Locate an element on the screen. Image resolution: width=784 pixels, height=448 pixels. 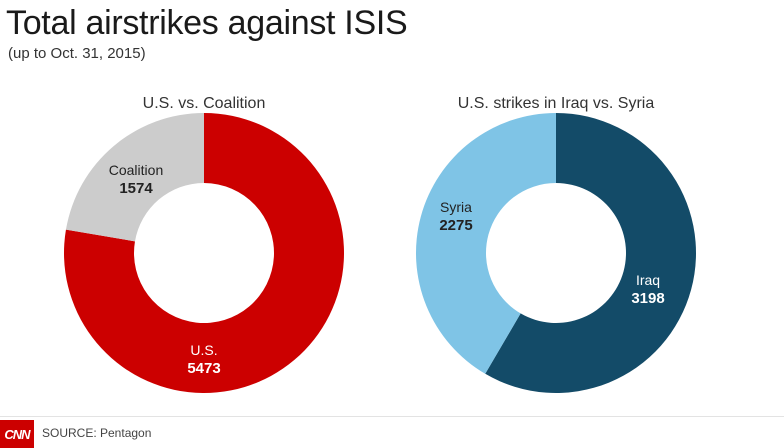
source-note: SOURCE: Pentagon is located at coordinates (97, 433).